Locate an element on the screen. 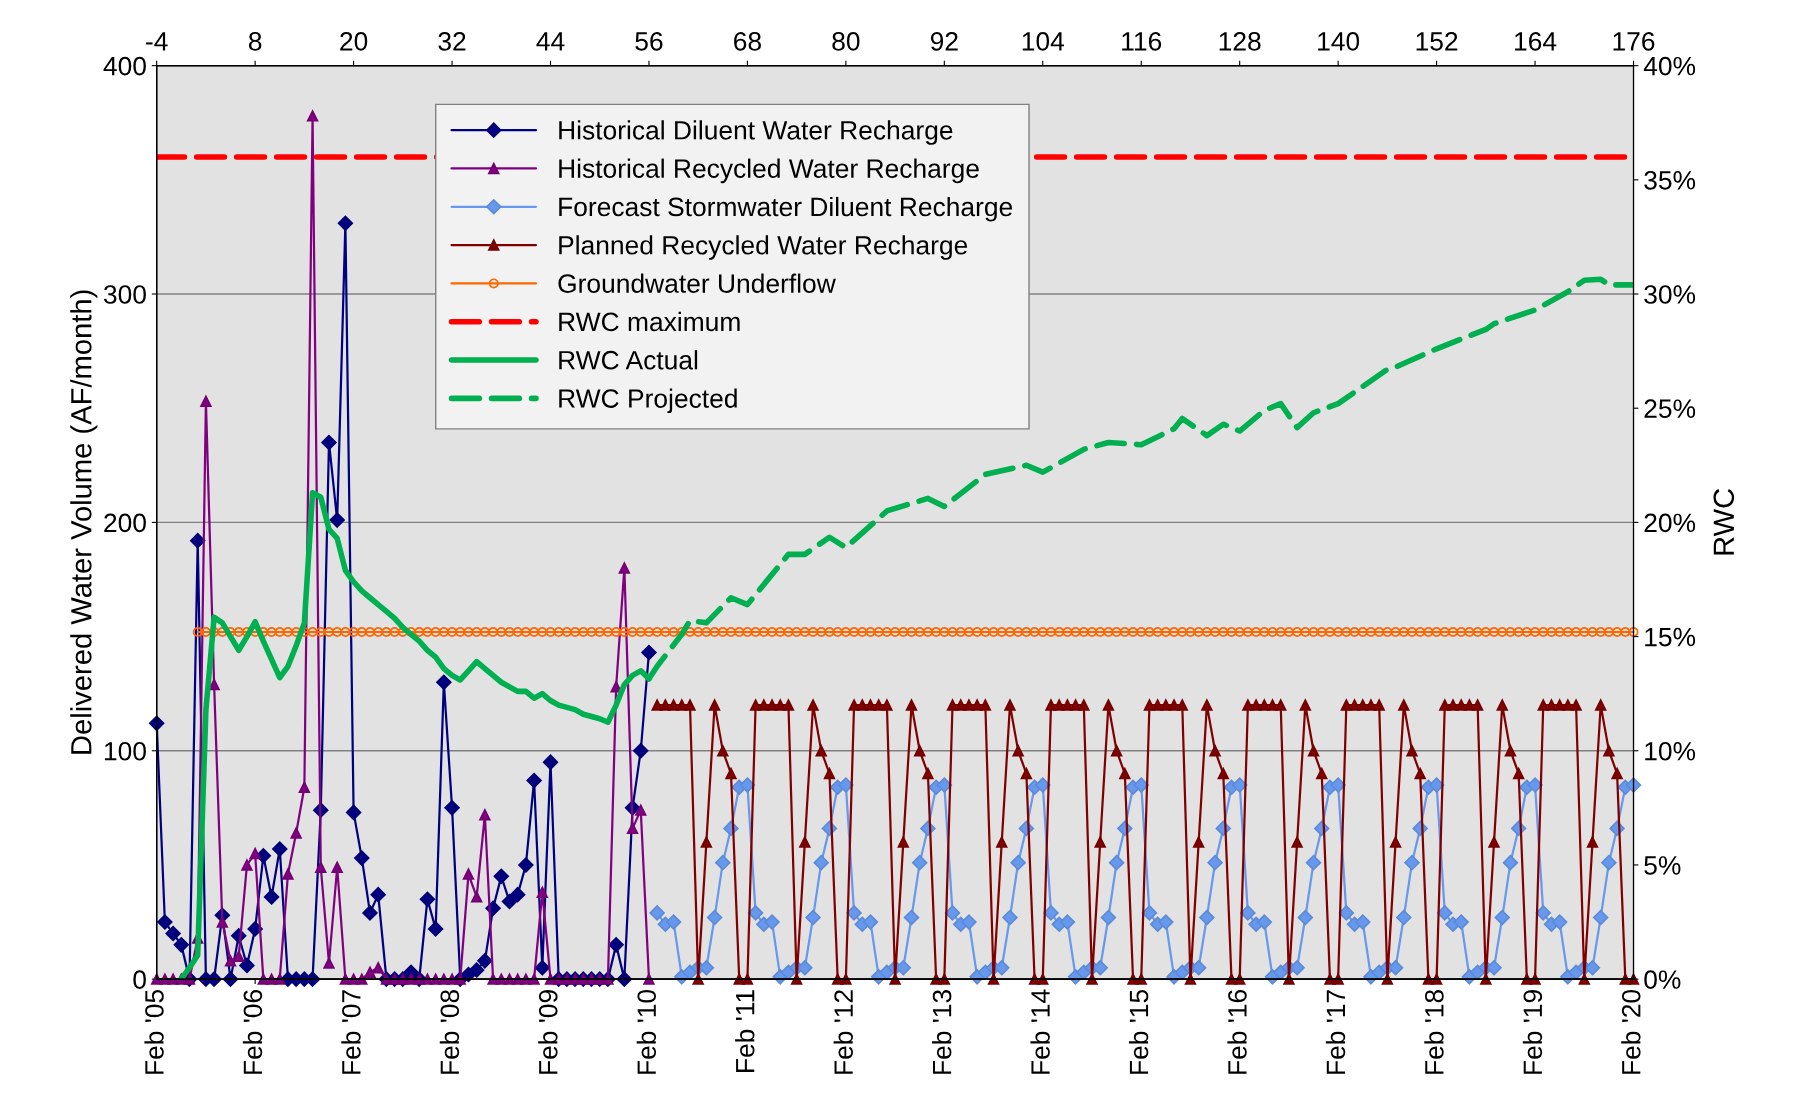 Image resolution: width=1801 pixels, height=1094 pixels. legend-label: Forecast Stormwater Diluent Recharge is located at coordinates (786, 209).